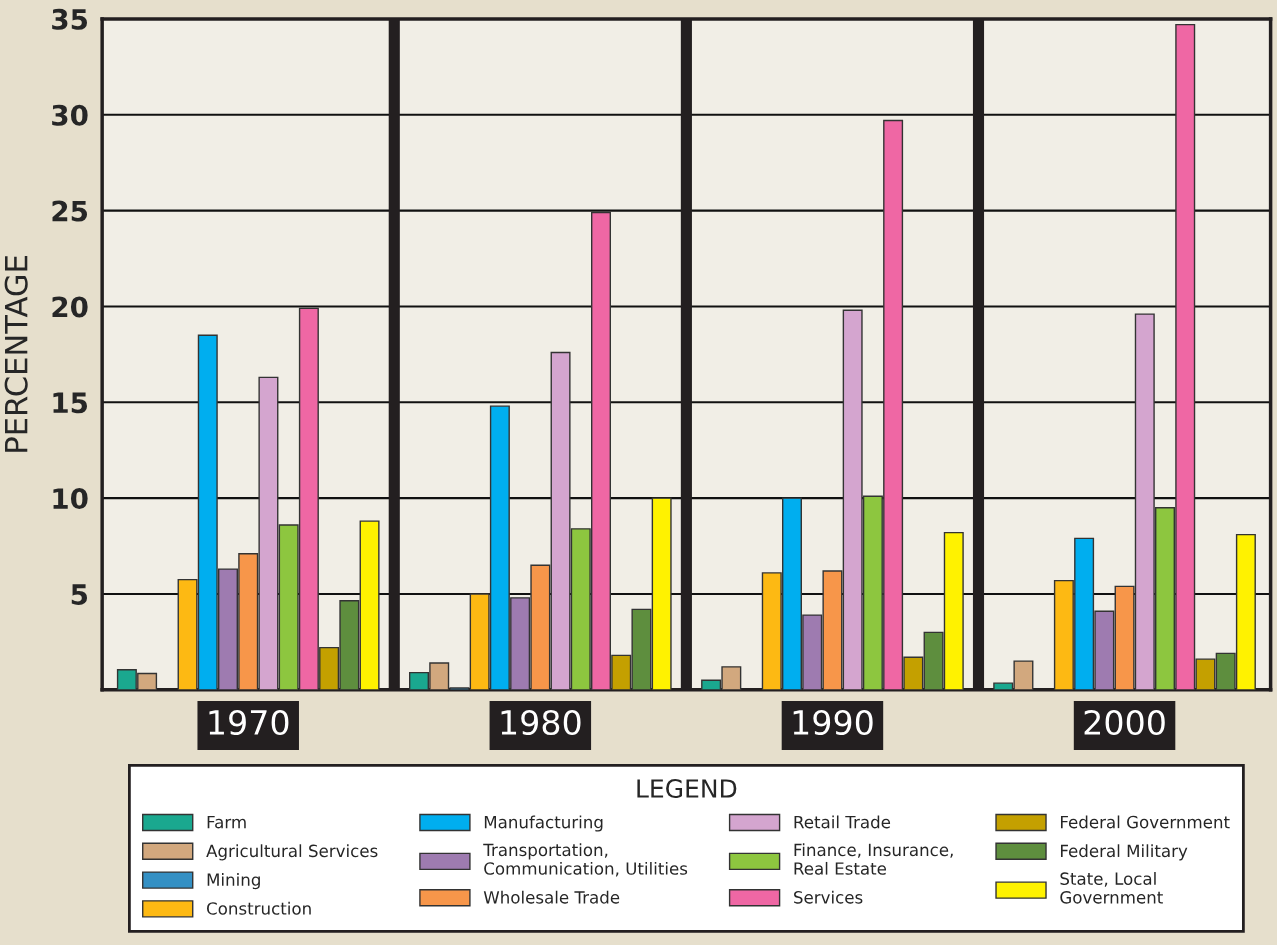  Describe the element at coordinates (258, 908) in the screenshot. I see `legend-label: Construction` at that location.